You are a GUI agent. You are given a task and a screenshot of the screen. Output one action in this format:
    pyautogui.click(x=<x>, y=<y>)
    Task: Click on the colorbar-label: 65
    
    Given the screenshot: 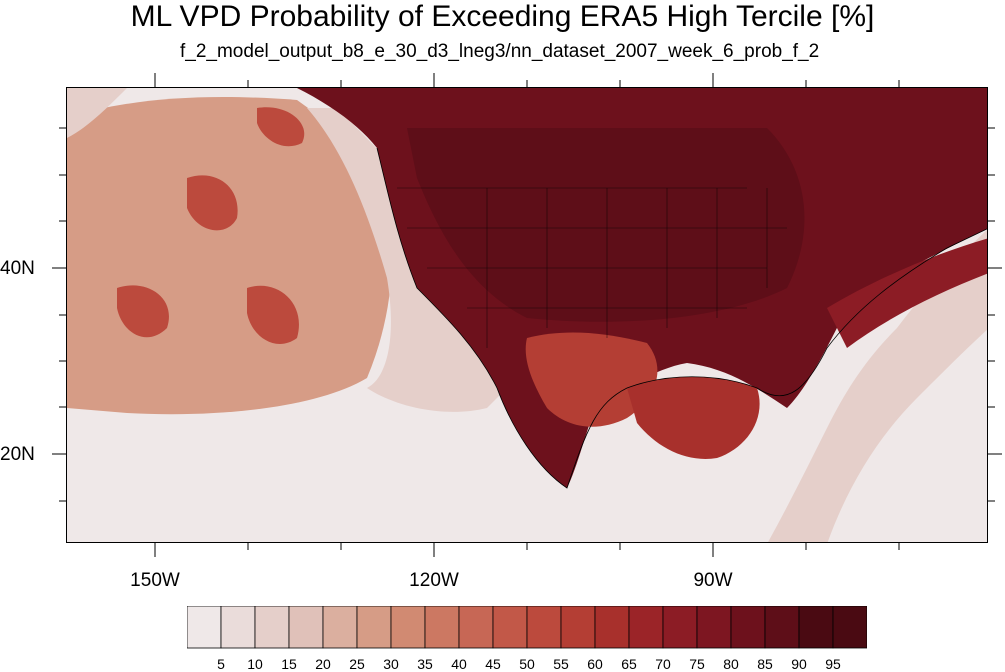 What is the action you would take?
    pyautogui.click(x=629, y=664)
    